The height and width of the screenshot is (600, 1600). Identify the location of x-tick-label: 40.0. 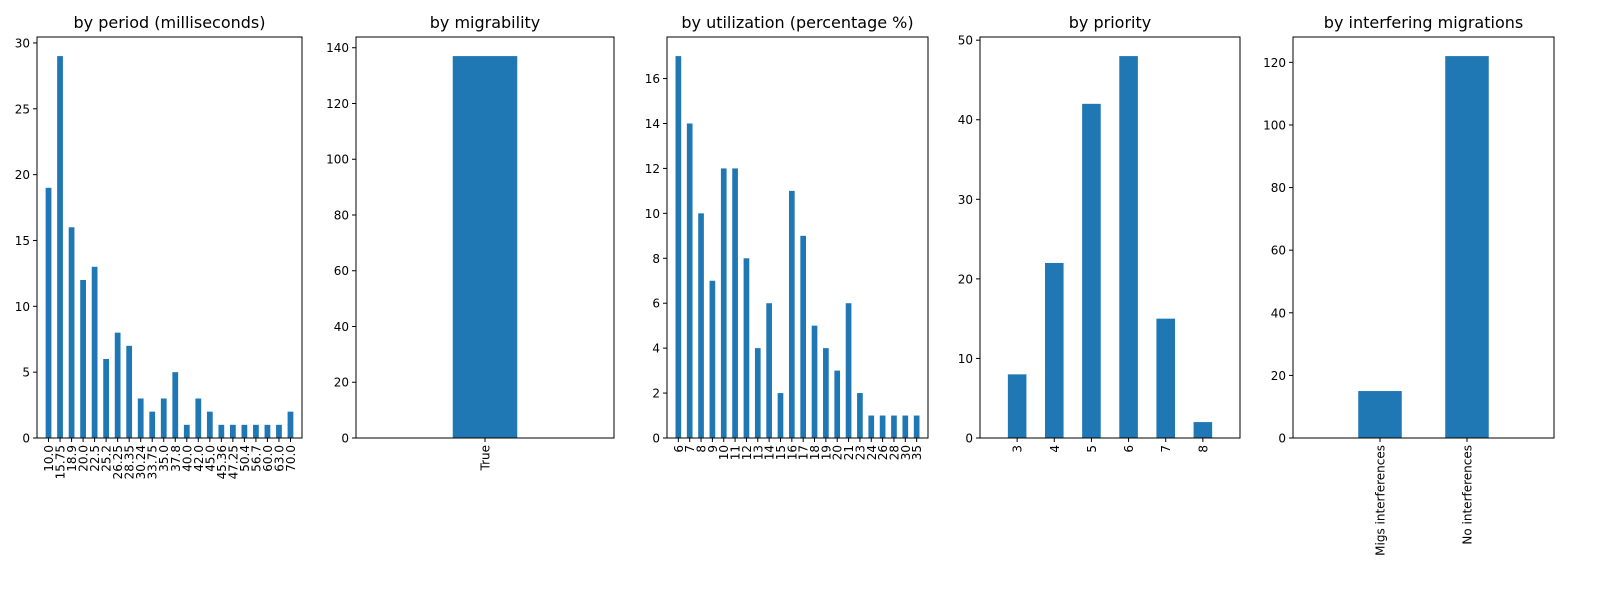
(187, 458).